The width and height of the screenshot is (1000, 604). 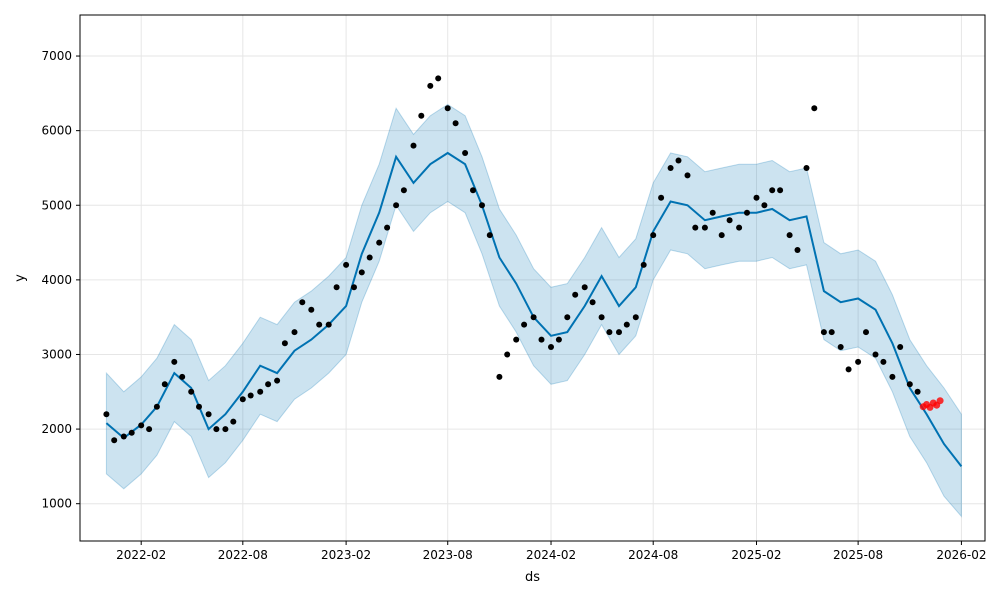 I want to click on y-tick-label: 6000, so click(x=56, y=131).